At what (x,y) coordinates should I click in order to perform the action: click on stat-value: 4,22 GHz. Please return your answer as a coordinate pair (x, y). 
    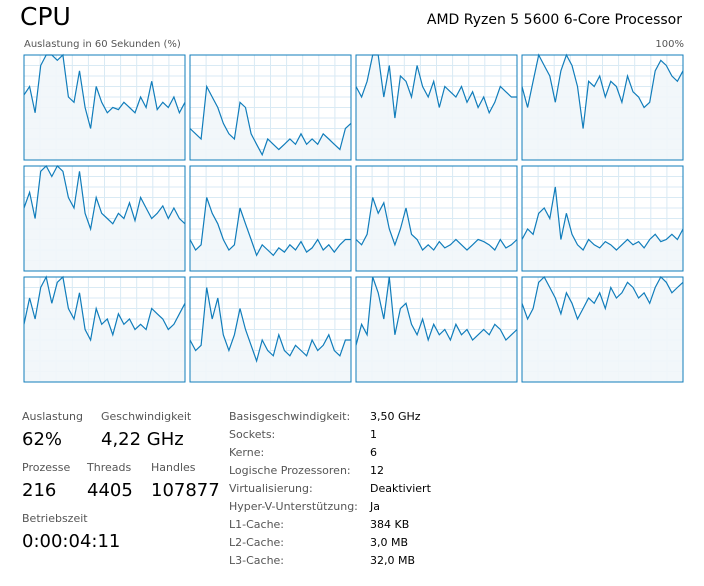
    Looking at the image, I should click on (142, 439).